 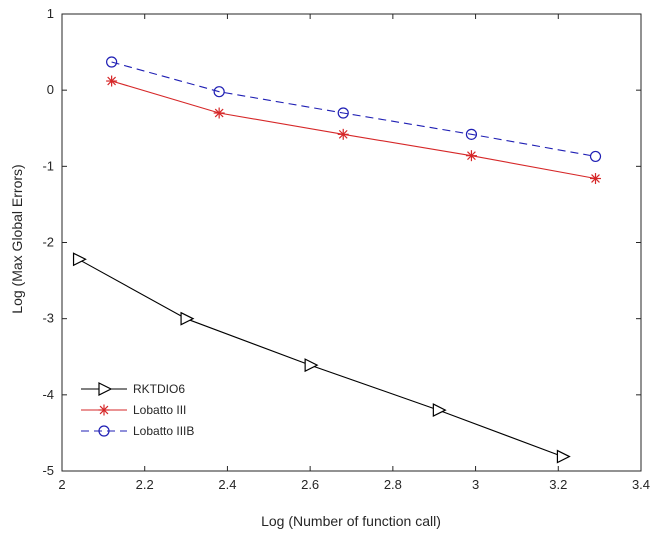 I want to click on y-axis-label: Log (Max Global Errors), so click(x=17, y=238).